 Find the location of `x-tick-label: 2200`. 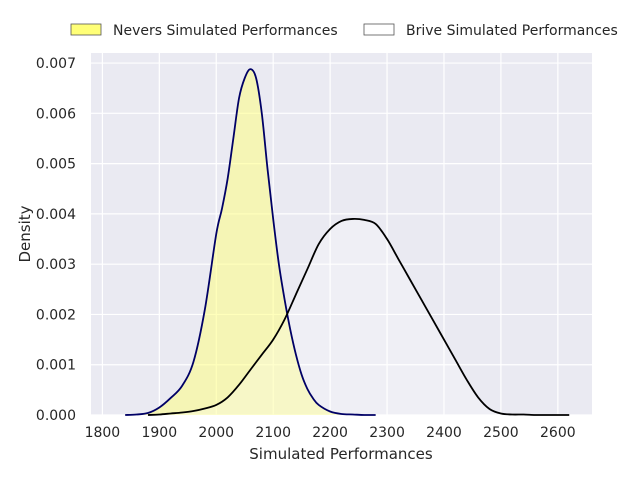

x-tick-label: 2200 is located at coordinates (330, 433).